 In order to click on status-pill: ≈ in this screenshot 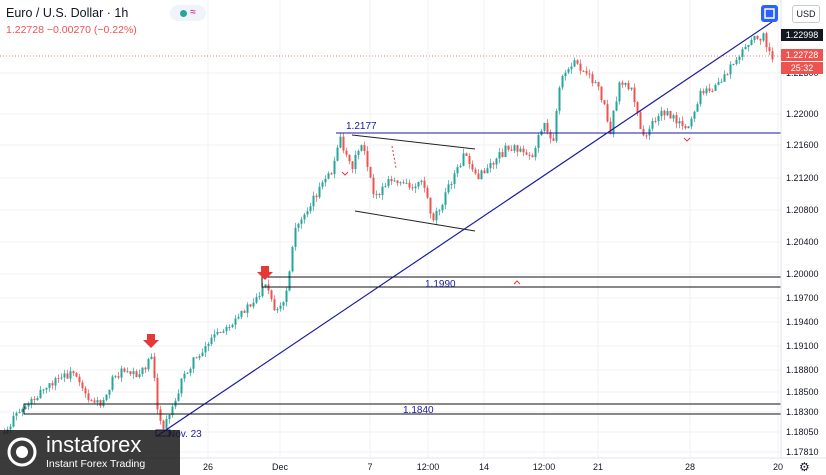, I will do `click(188, 13)`.